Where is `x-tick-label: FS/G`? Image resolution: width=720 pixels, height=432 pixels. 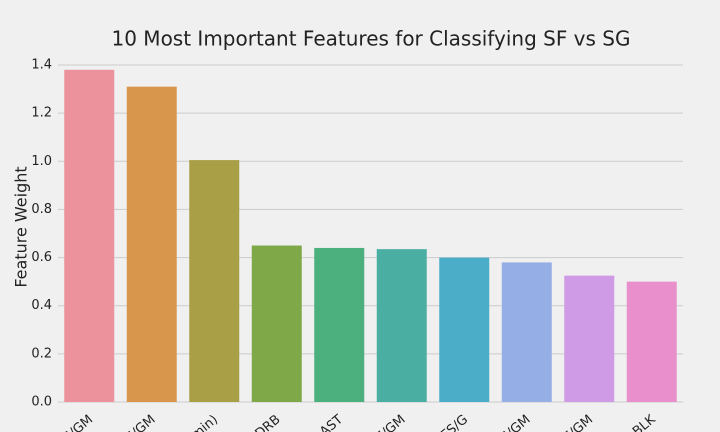
x-tick-label: FS/G is located at coordinates (454, 422).